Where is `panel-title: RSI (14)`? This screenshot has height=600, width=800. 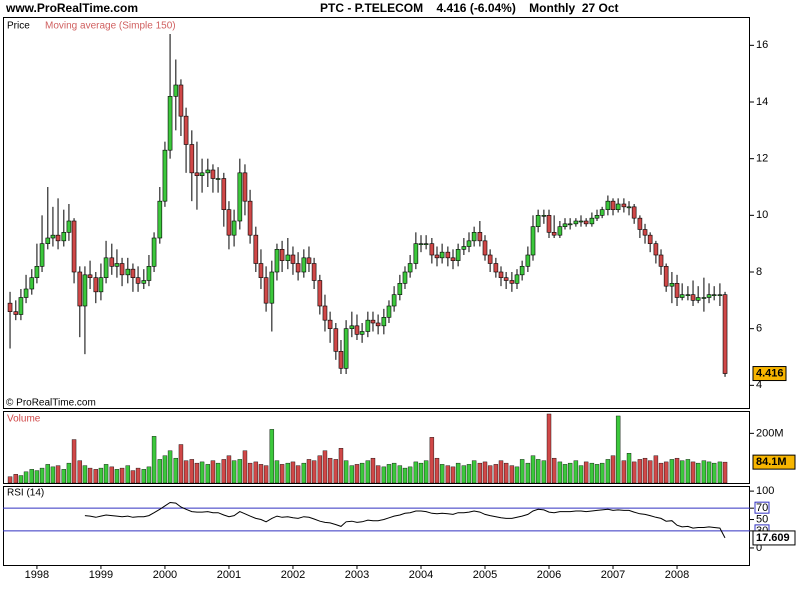 panel-title: RSI (14) is located at coordinates (25, 493).